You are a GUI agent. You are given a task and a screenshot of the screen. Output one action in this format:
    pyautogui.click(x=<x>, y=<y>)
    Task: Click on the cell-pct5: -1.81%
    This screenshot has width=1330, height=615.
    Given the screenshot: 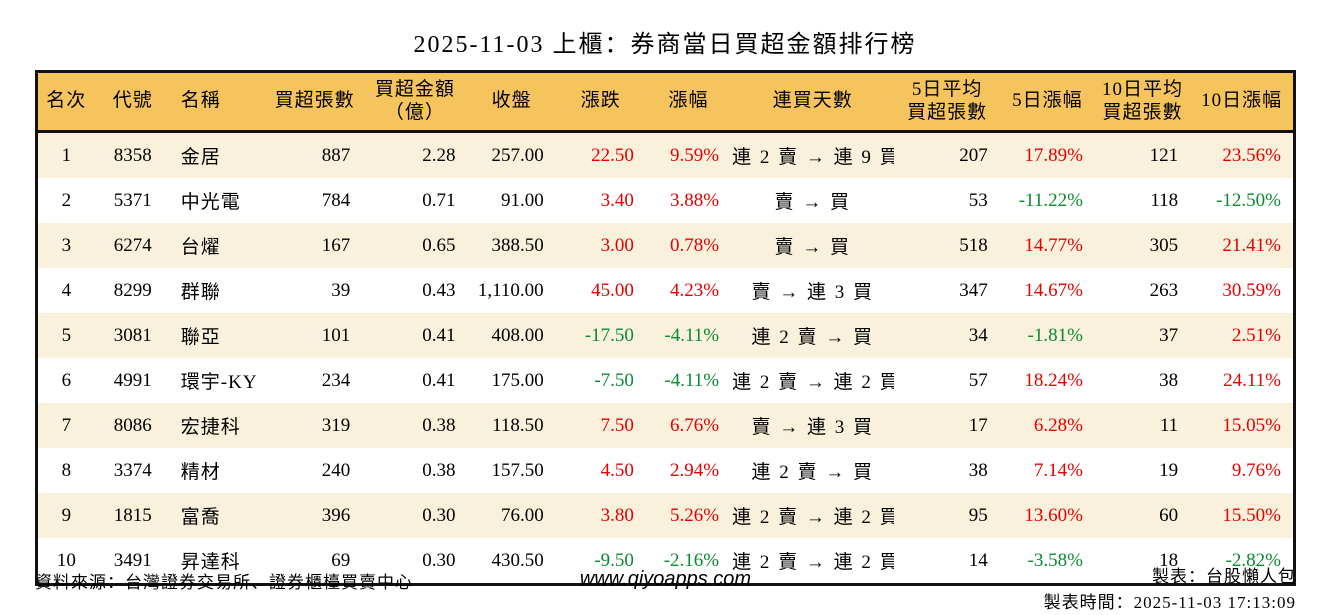 What is the action you would take?
    pyautogui.click(x=1047, y=335)
    